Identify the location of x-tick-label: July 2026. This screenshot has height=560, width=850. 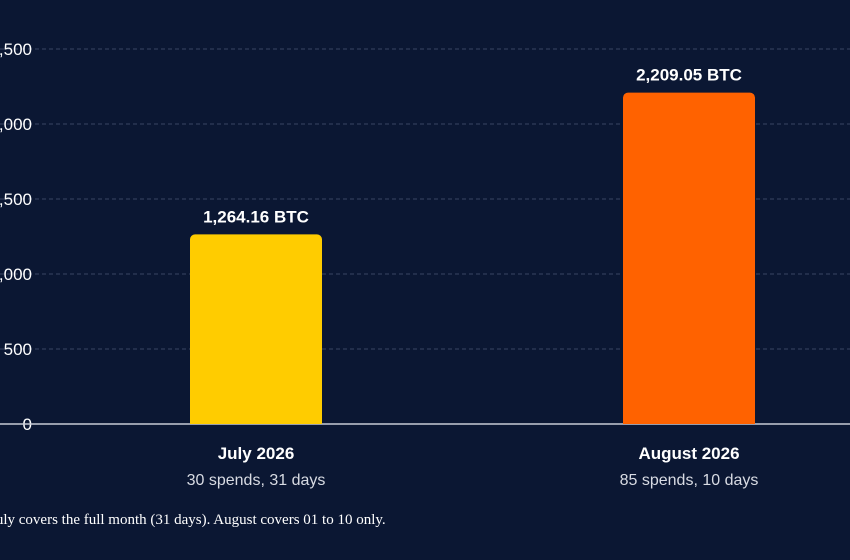
(256, 453).